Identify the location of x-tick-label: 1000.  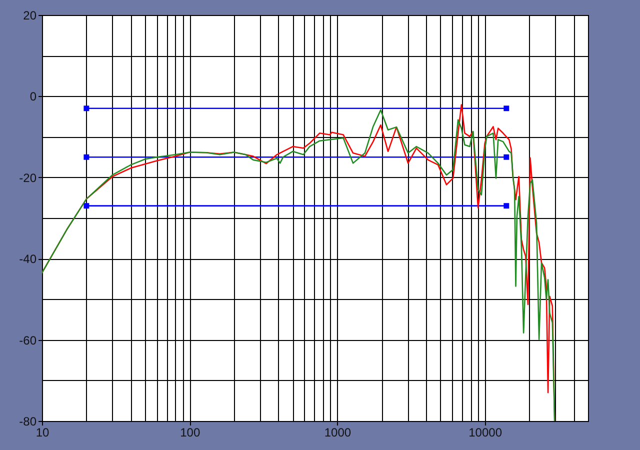
(338, 433).